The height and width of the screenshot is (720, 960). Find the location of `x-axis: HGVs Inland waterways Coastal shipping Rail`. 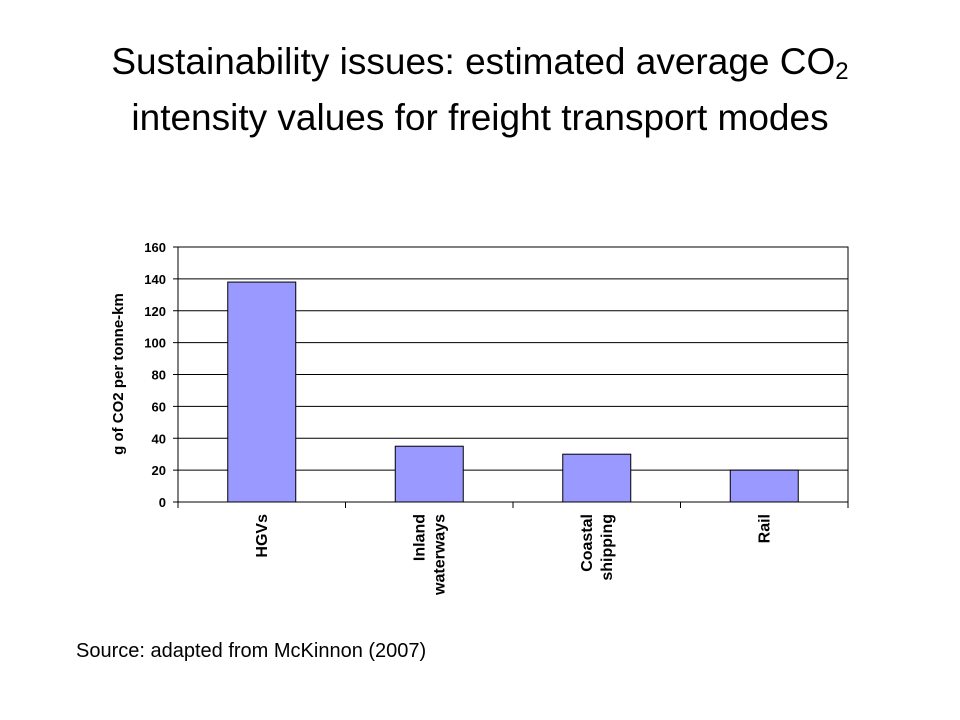

x-axis: HGVs Inland waterways Coastal shipping Rail is located at coordinates (513, 549).